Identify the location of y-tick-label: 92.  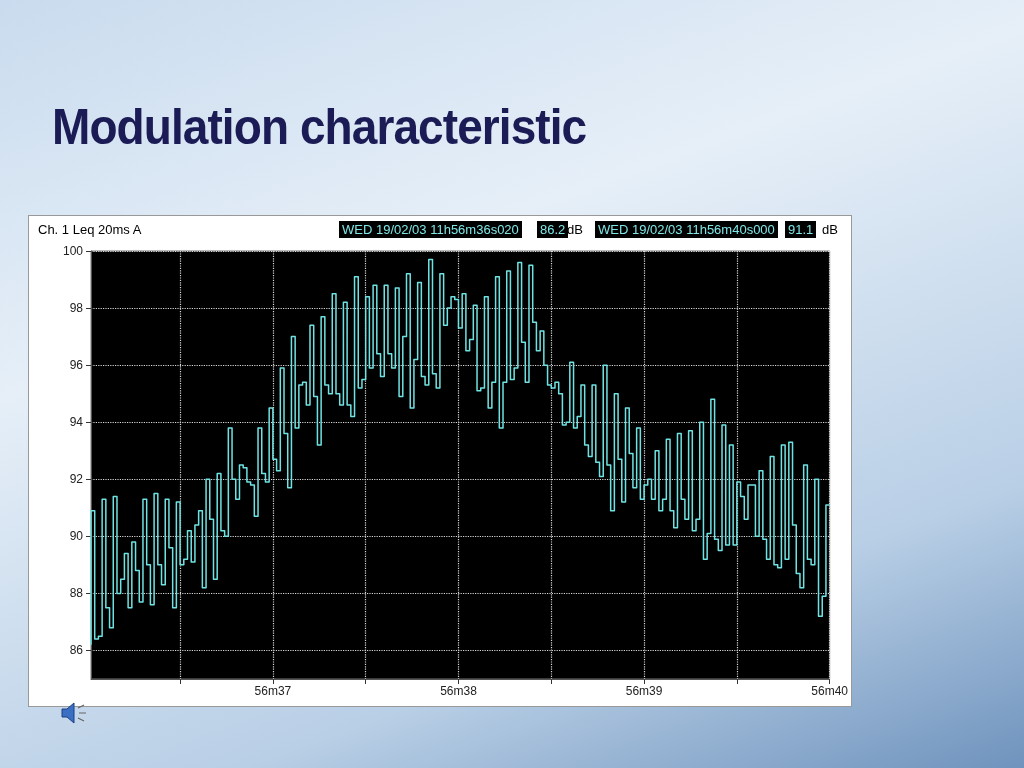
(76, 479).